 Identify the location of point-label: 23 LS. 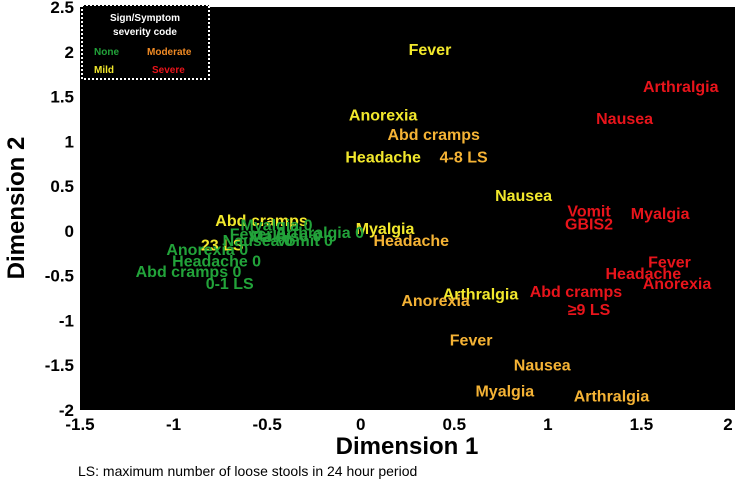
(222, 245).